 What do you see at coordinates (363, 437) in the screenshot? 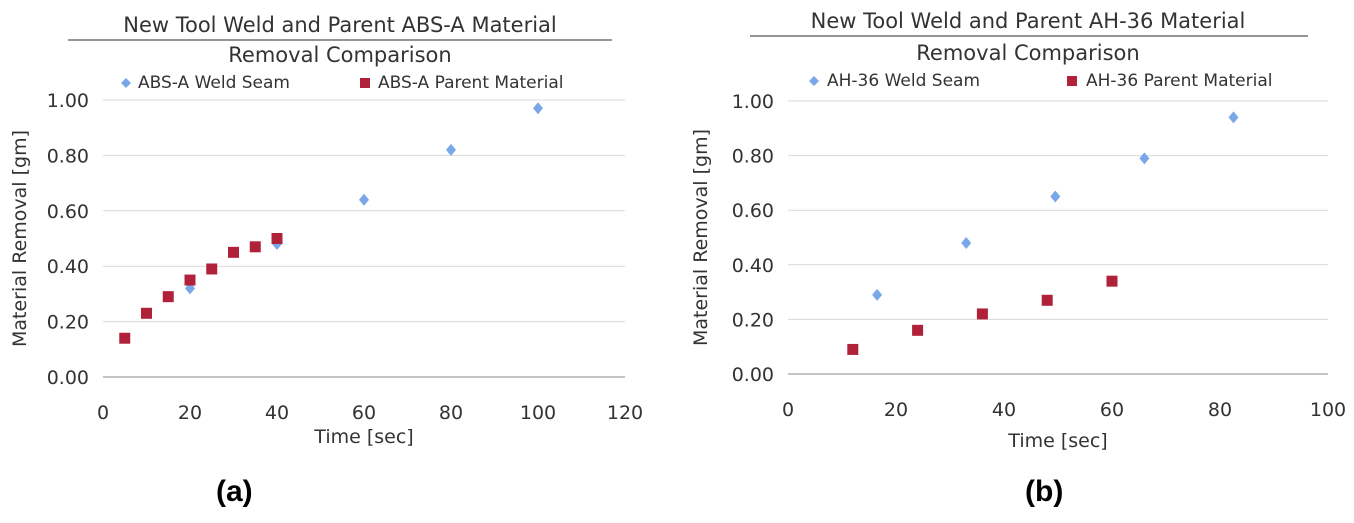
I see `chart-a-xlabel: Time [sec]` at bounding box center [363, 437].